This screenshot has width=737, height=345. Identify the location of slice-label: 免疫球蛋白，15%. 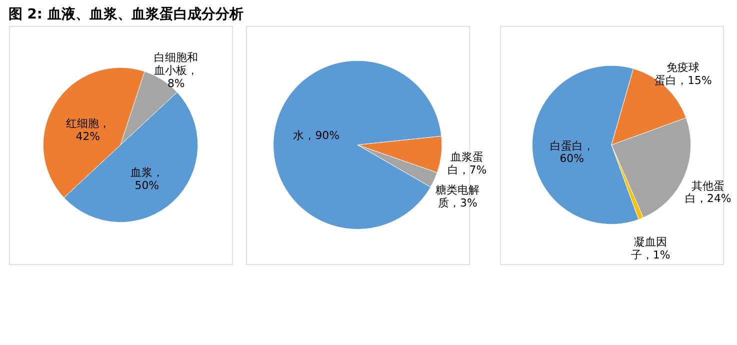
(683, 74).